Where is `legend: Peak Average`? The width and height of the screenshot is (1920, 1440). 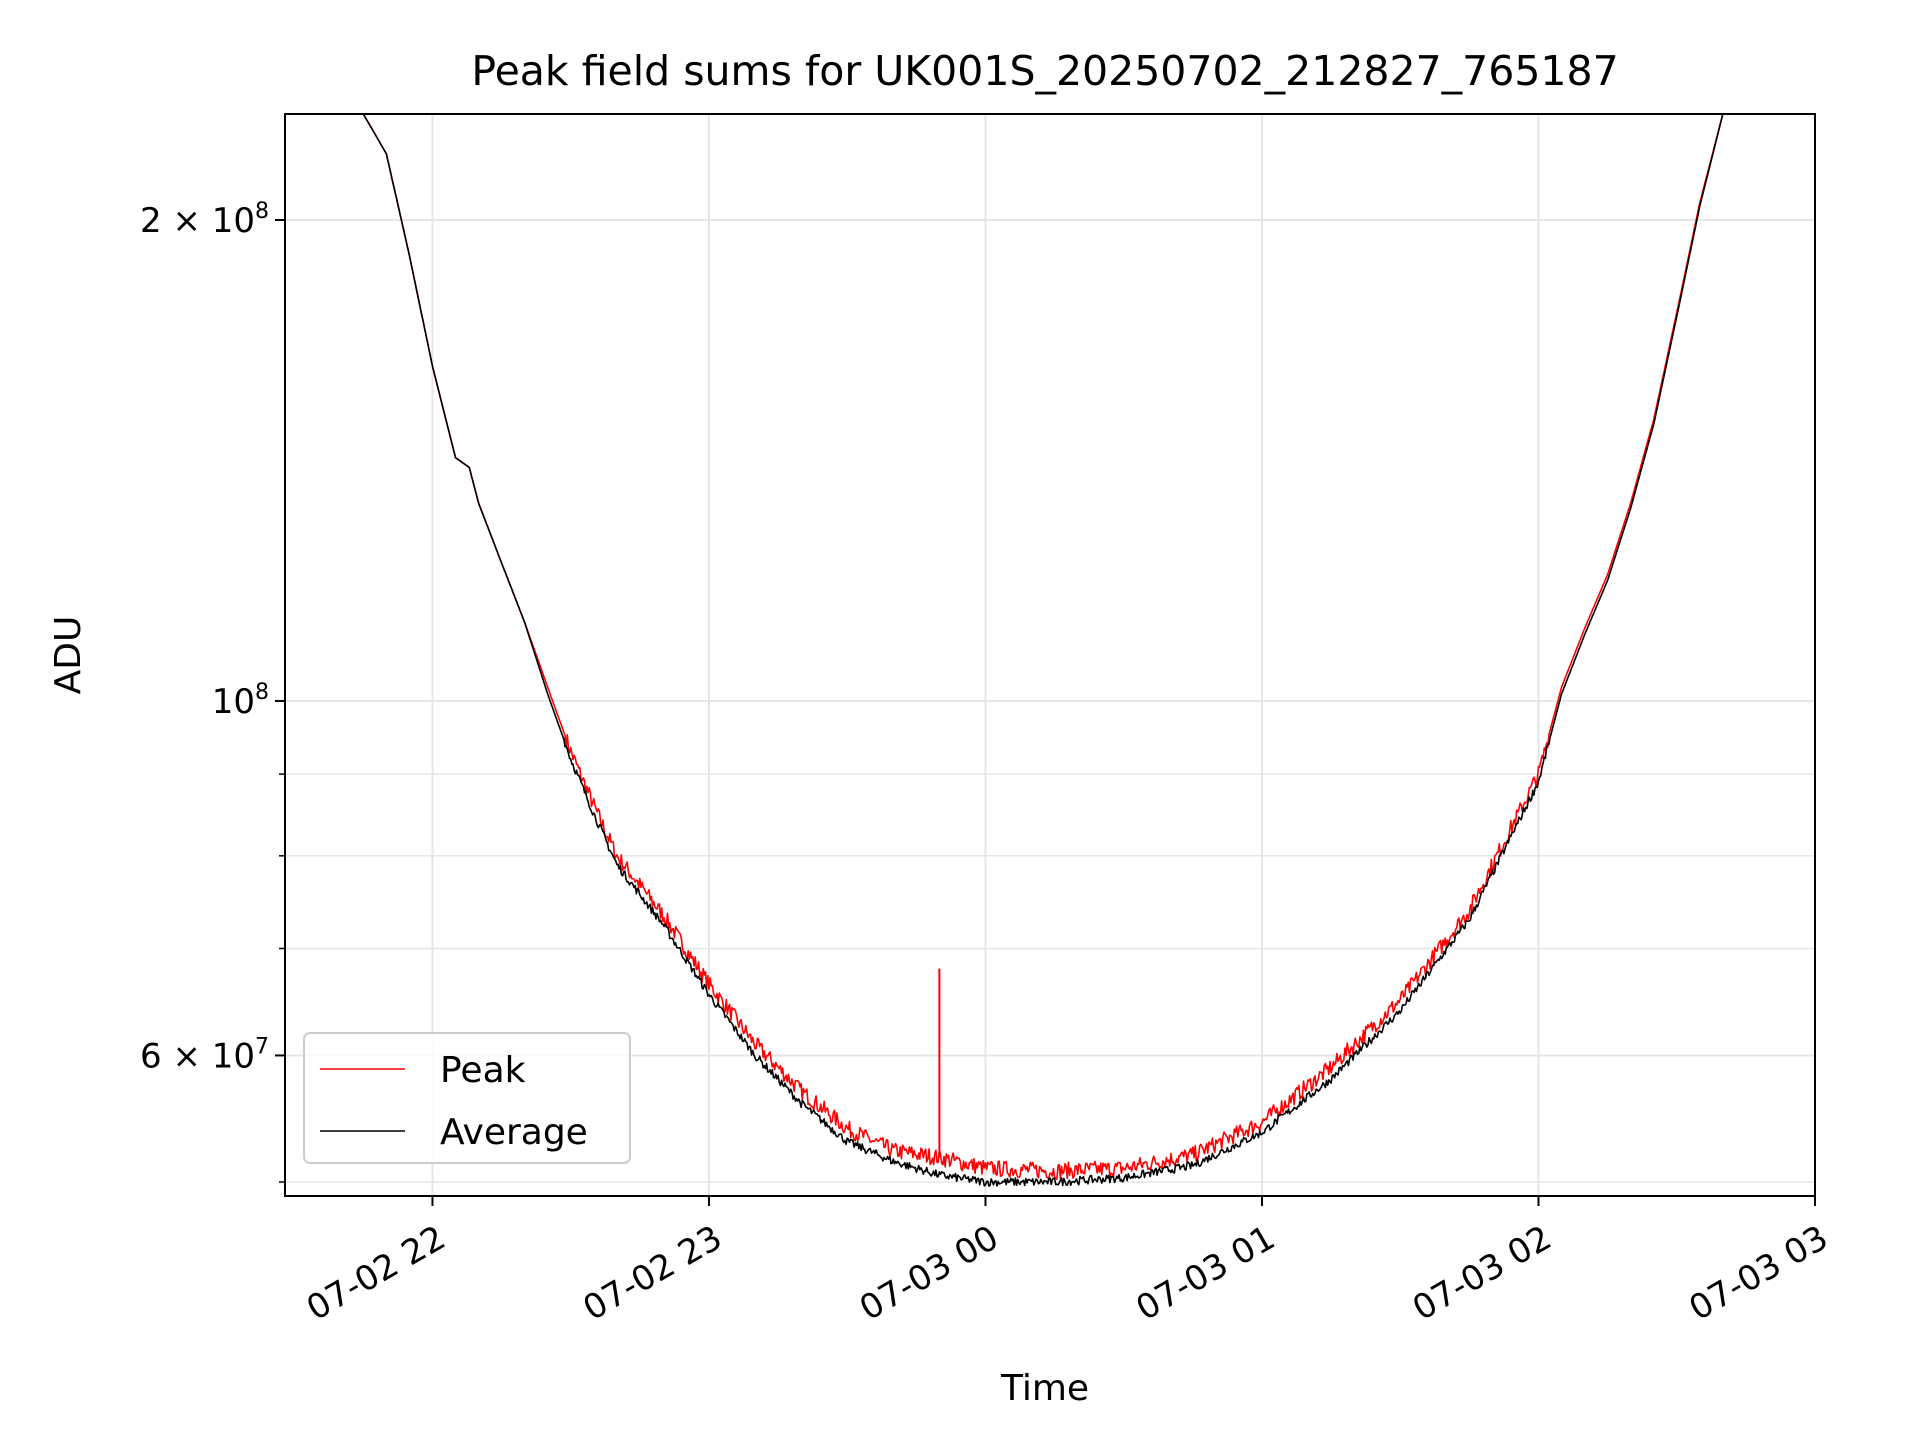
legend: Peak Average is located at coordinates (467, 1098).